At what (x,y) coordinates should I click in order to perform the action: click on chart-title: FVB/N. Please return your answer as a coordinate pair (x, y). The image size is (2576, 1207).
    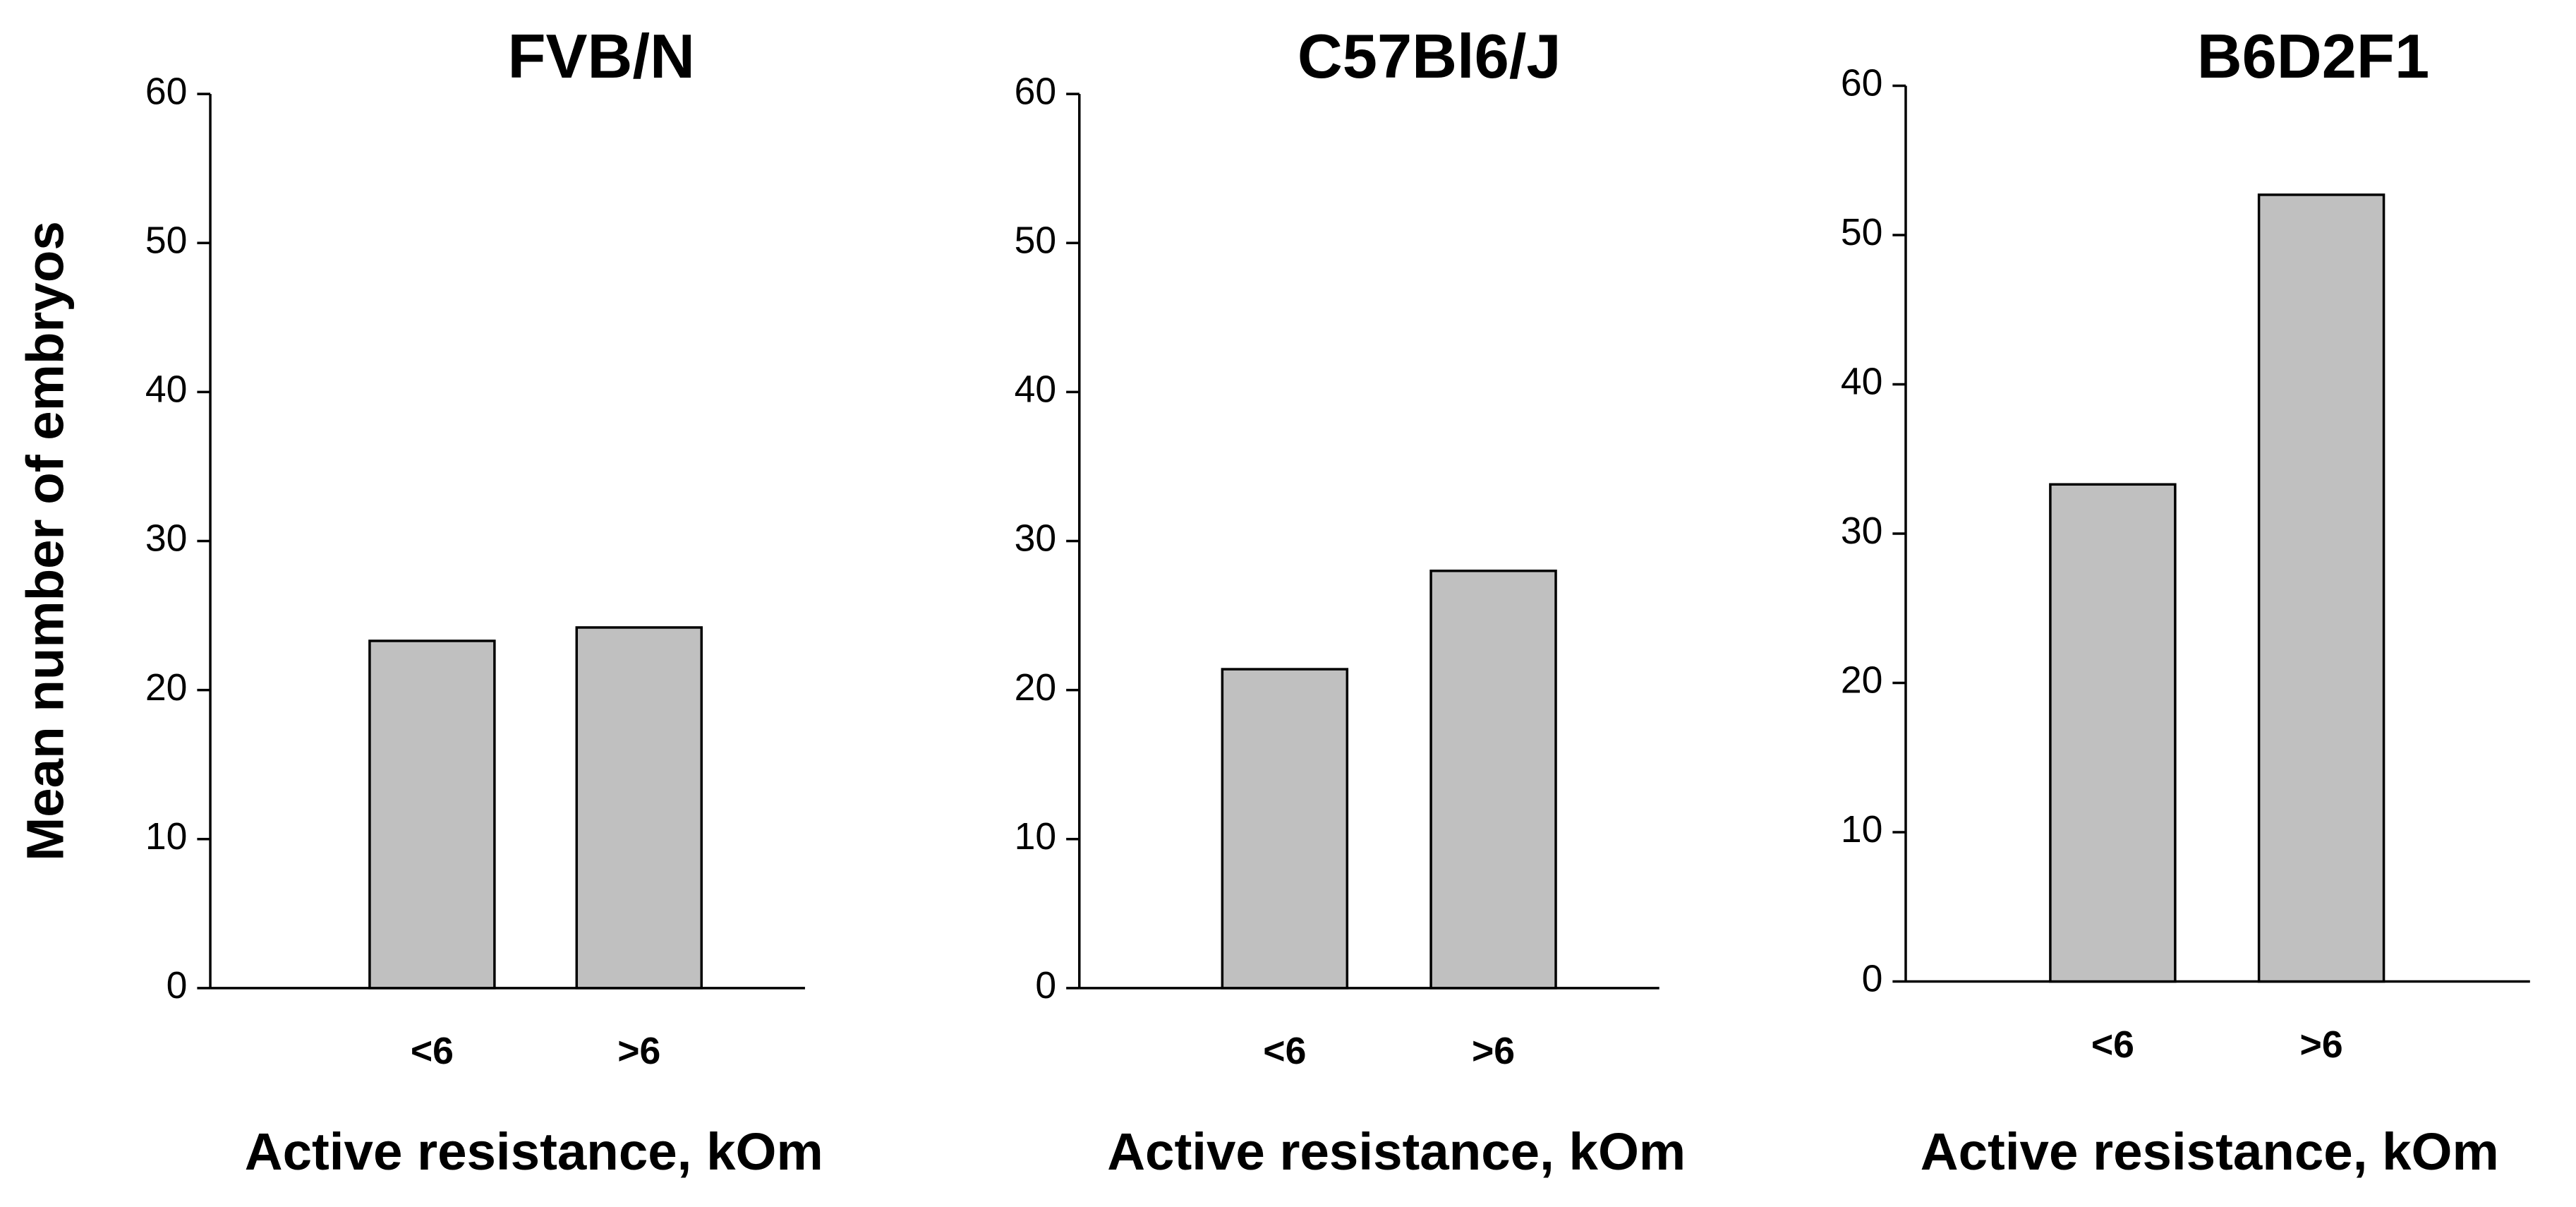
    Looking at the image, I should click on (602, 56).